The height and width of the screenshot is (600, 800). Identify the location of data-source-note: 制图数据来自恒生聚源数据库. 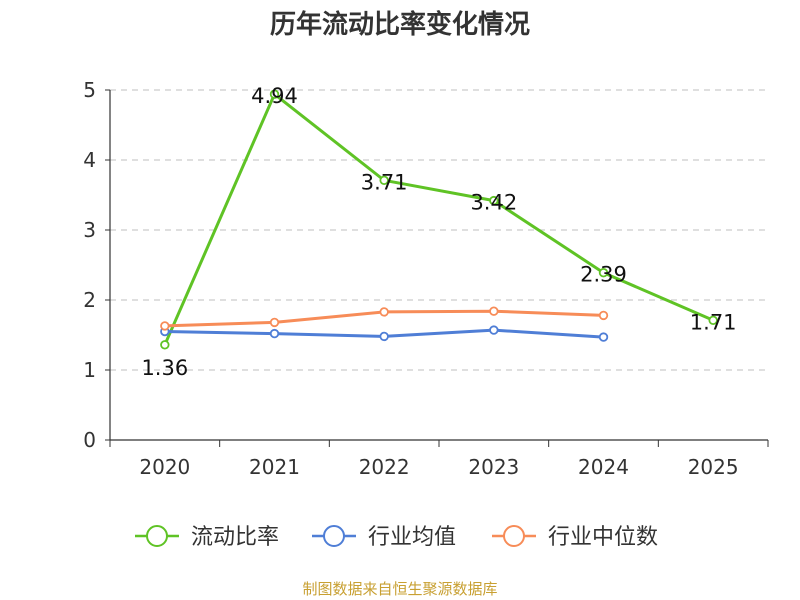
(400, 589).